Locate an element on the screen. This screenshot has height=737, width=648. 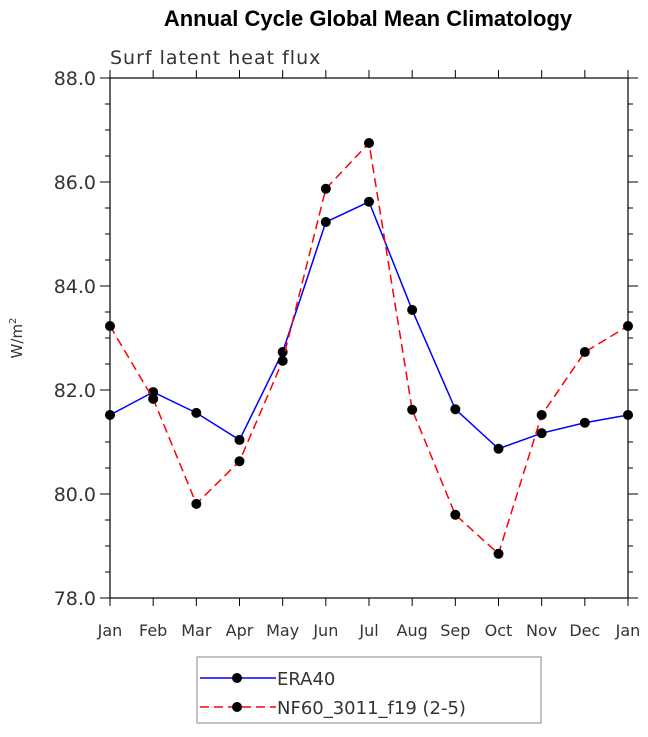
svg-text: W/m2 is located at coordinates (17, 338).